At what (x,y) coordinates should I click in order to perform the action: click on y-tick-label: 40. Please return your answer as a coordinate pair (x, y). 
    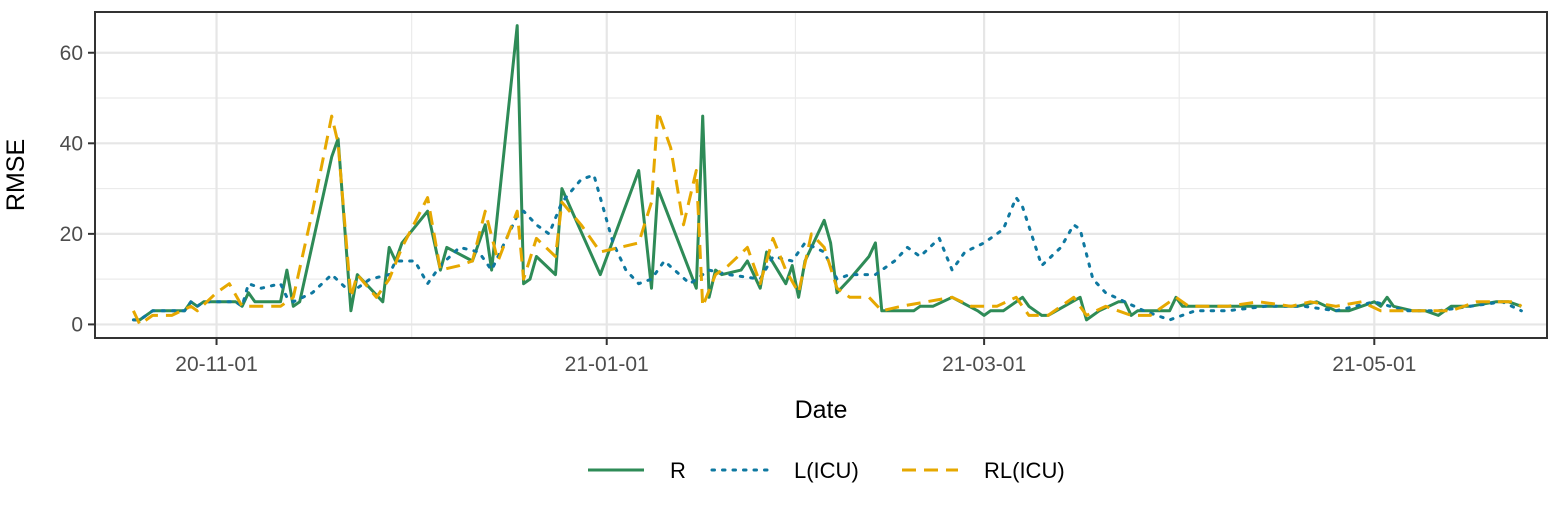
    Looking at the image, I should click on (71, 143).